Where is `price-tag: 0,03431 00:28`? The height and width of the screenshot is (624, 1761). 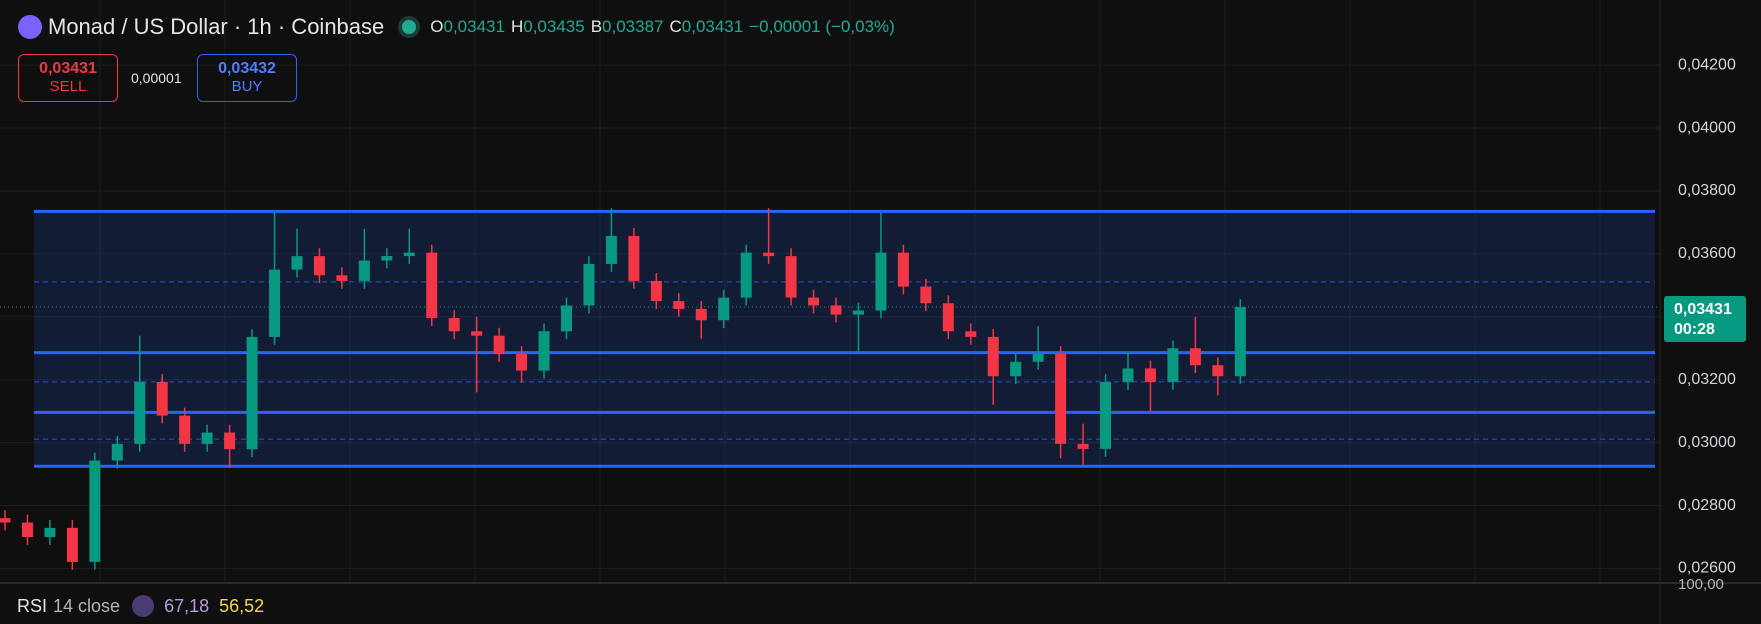 price-tag: 0,03431 00:28 is located at coordinates (1705, 319).